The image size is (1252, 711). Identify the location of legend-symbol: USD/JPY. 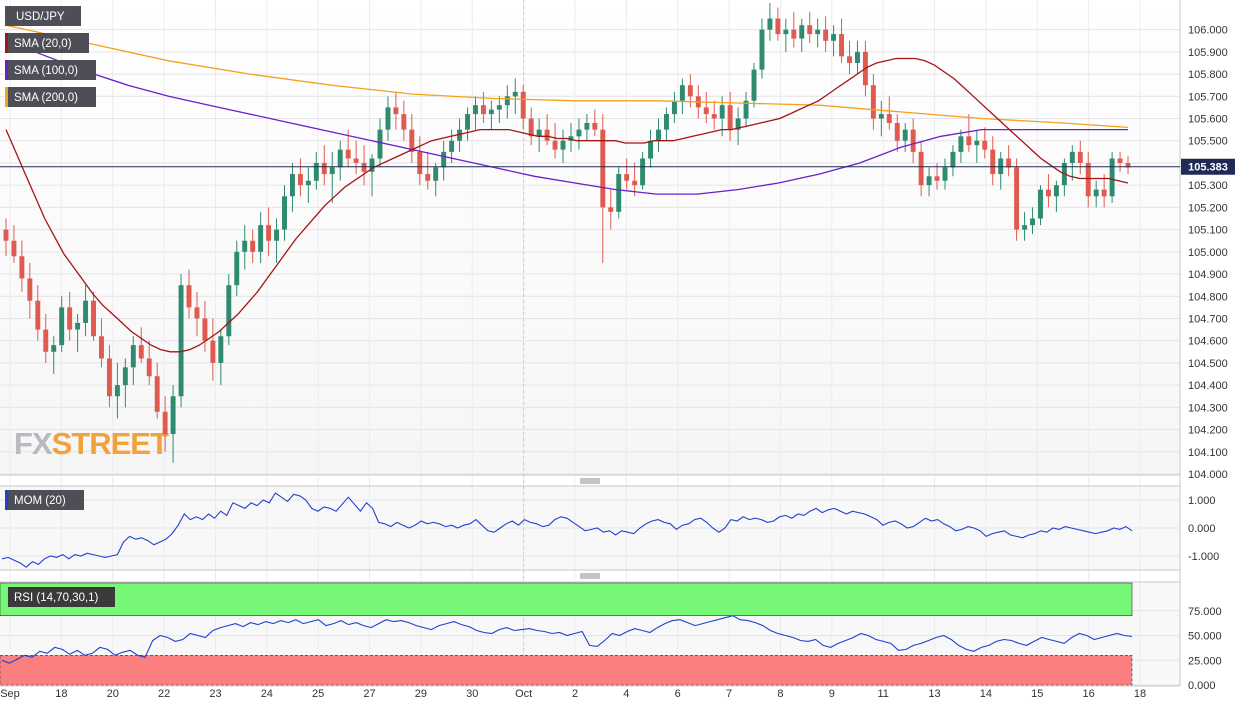
(43, 16).